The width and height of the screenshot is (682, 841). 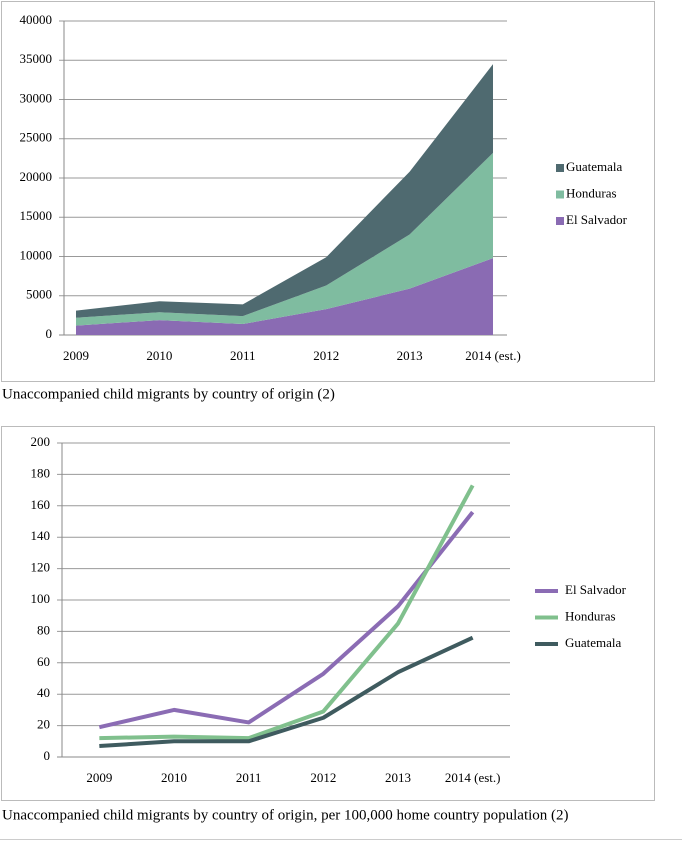 What do you see at coordinates (41, 535) in the screenshot?
I see `y-tick-label: 140` at bounding box center [41, 535].